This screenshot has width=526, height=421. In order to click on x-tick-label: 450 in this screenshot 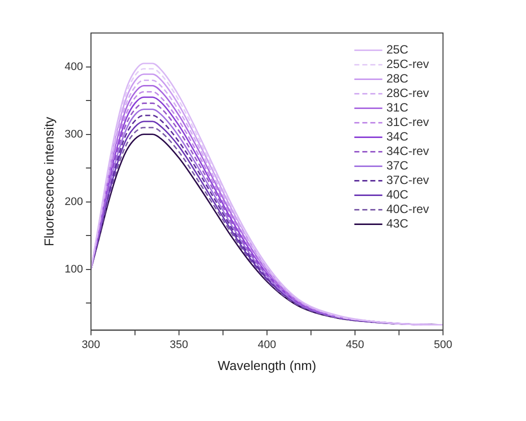, I will do `click(355, 344)`.